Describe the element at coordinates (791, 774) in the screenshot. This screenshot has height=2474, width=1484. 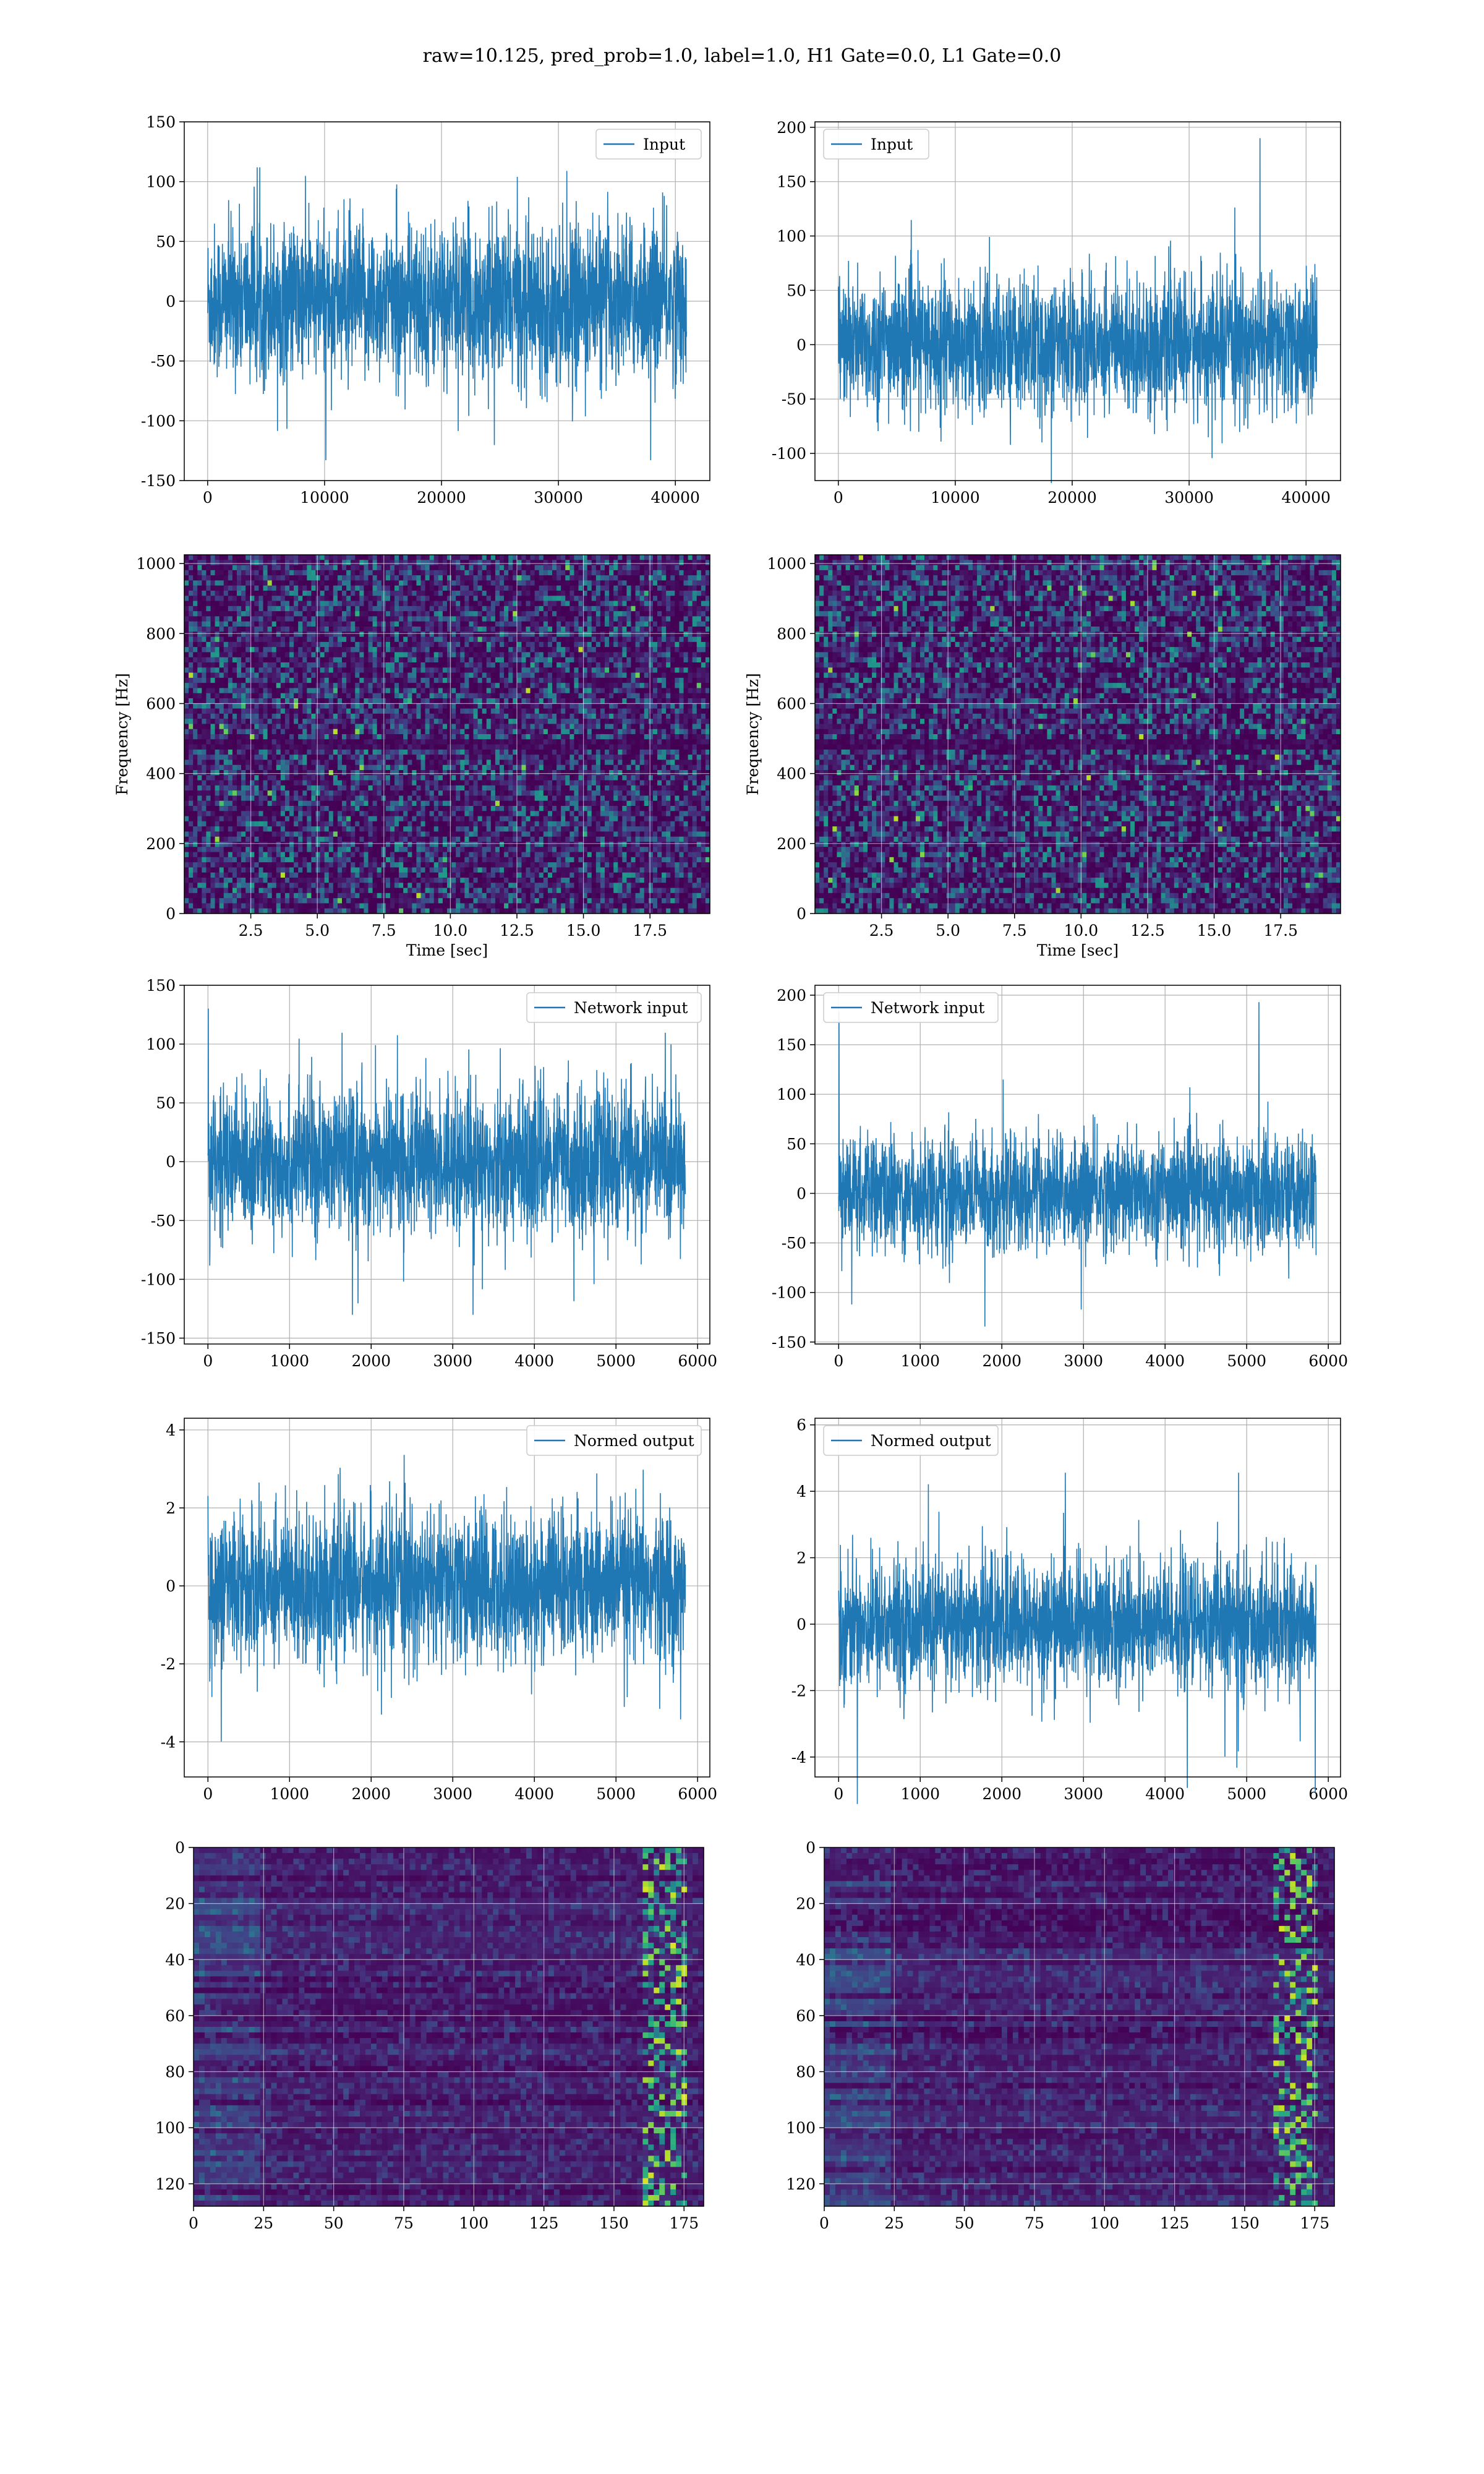
I see `y-tick-label: 400` at that location.